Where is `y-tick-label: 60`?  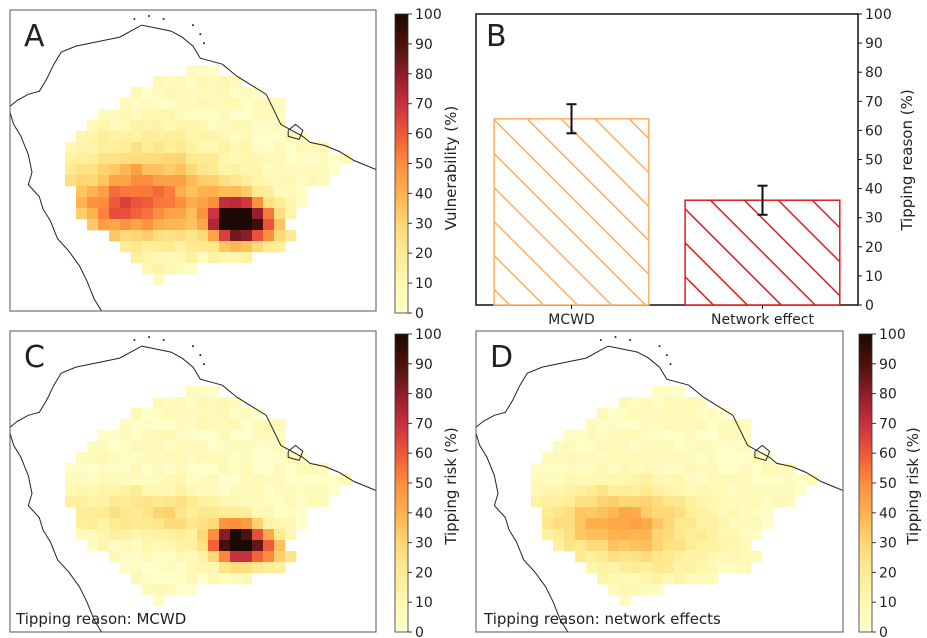
y-tick-label: 60 is located at coordinates (874, 131).